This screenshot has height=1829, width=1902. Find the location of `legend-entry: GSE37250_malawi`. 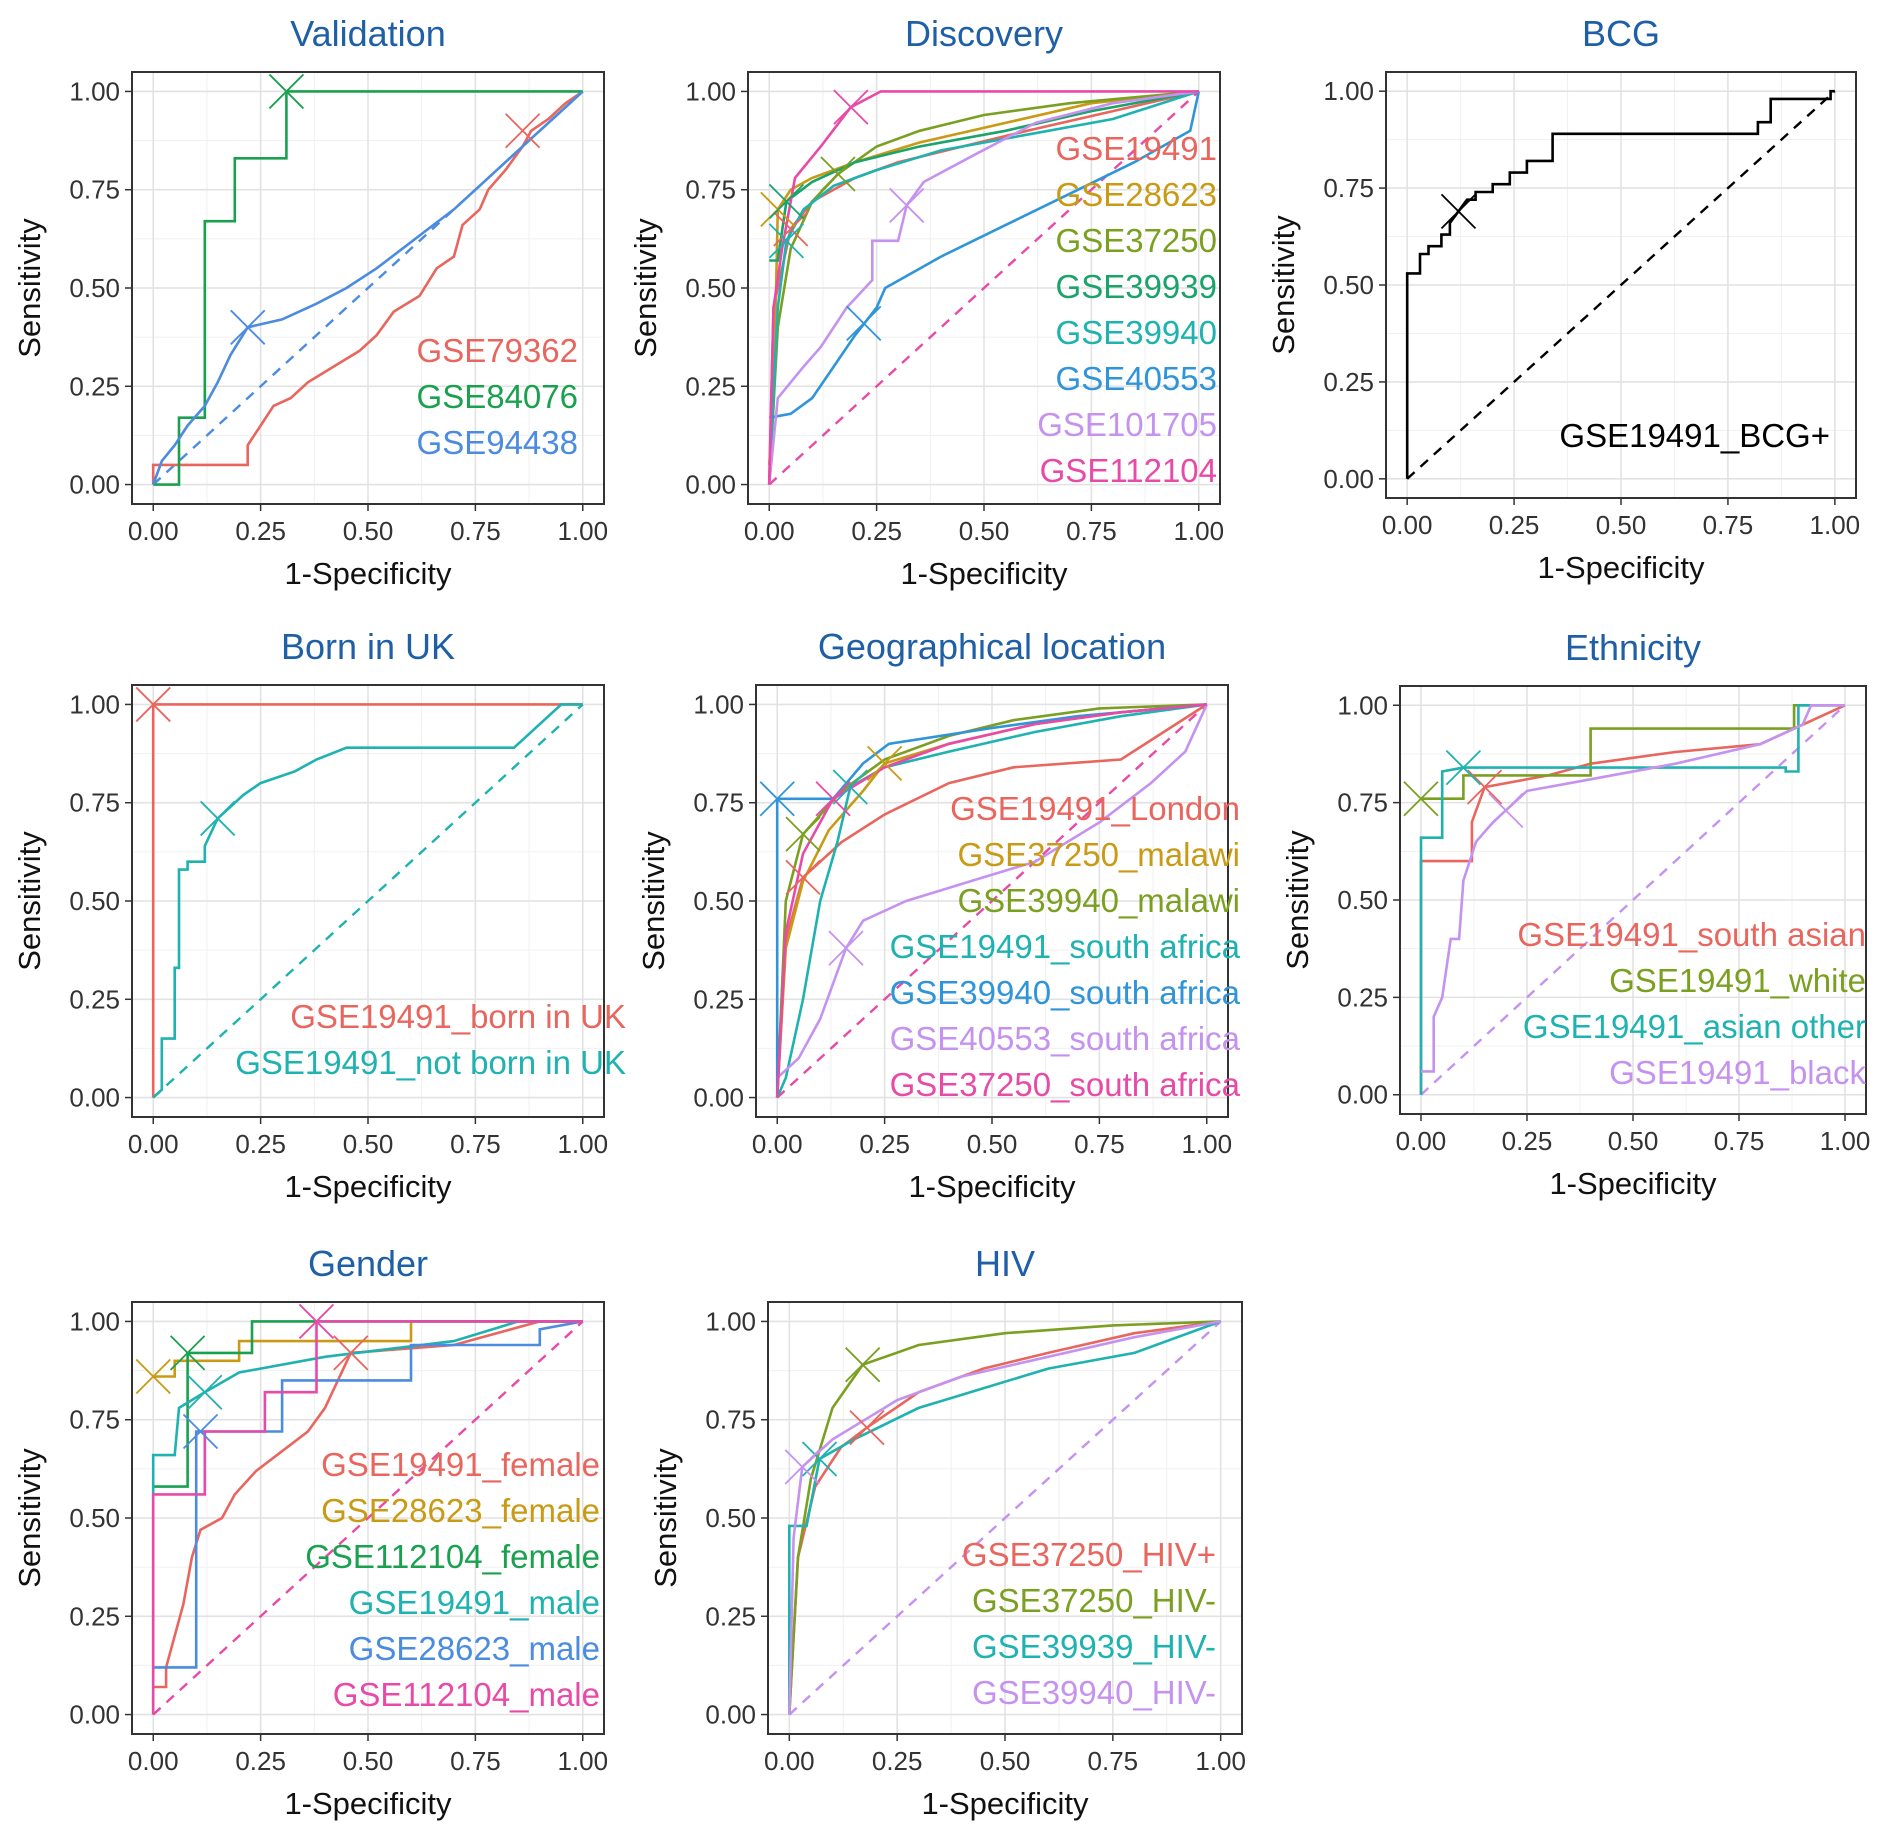

legend-entry: GSE37250_malawi is located at coordinates (1099, 854).